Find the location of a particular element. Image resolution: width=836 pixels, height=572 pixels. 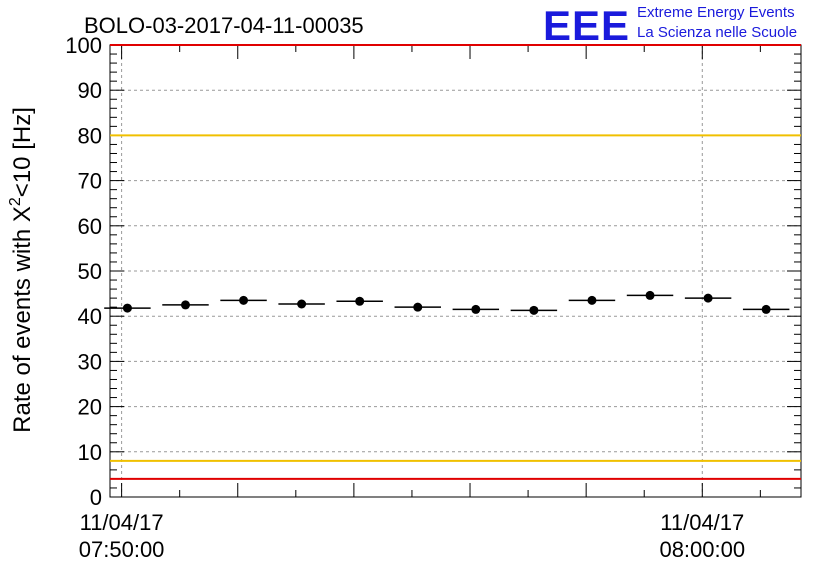

y-tick-label: 90 is located at coordinates (90, 90).